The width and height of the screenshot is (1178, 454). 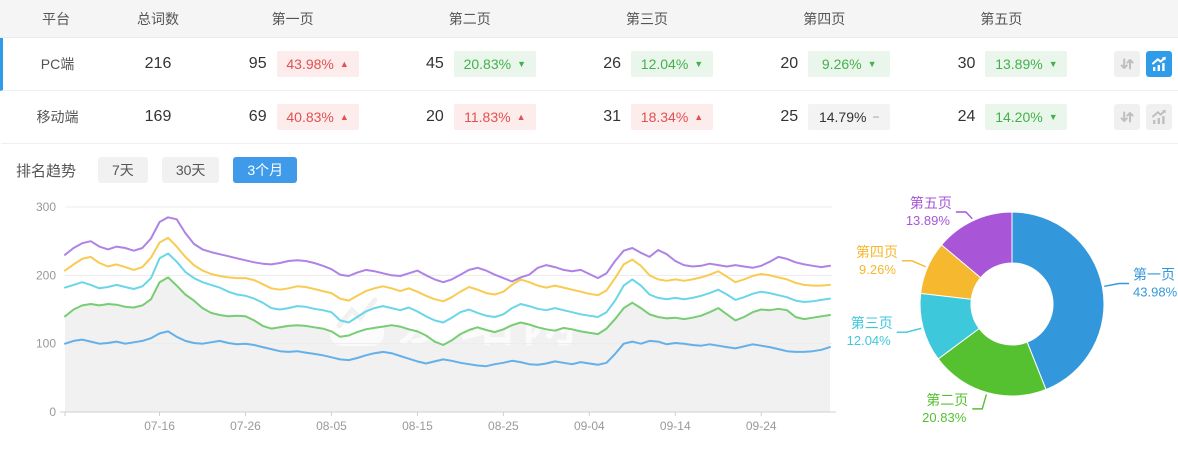 What do you see at coordinates (317, 64) in the screenshot?
I see `change-badge: 43.98% ▲` at bounding box center [317, 64].